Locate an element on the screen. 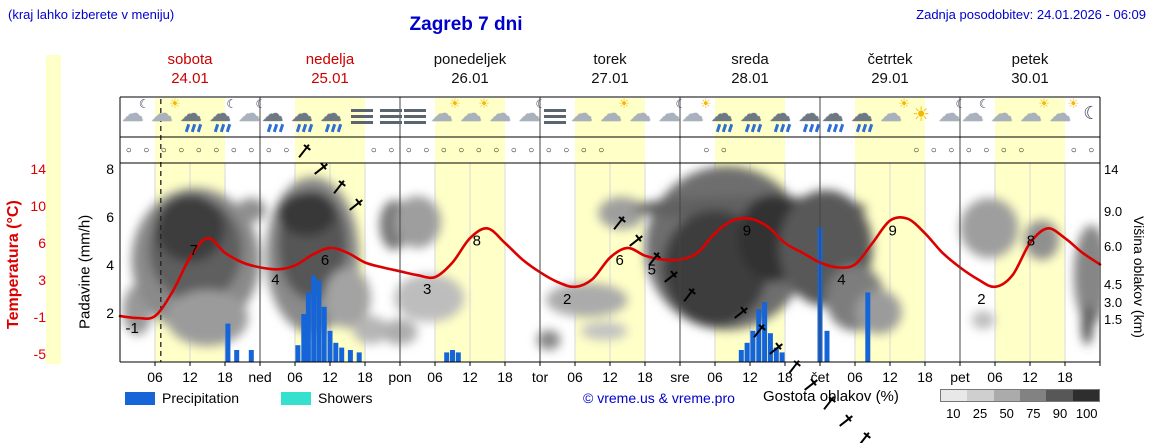  showers-legend-label: Showers is located at coordinates (345, 398).